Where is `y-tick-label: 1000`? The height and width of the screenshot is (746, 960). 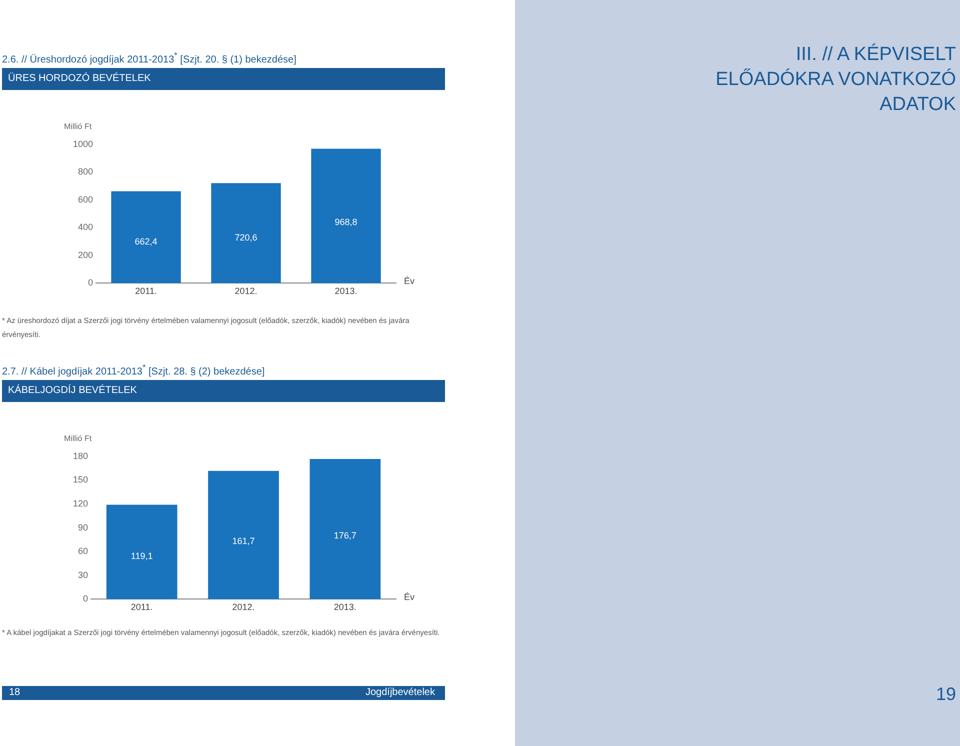
y-tick-label: 1000 is located at coordinates (83, 143).